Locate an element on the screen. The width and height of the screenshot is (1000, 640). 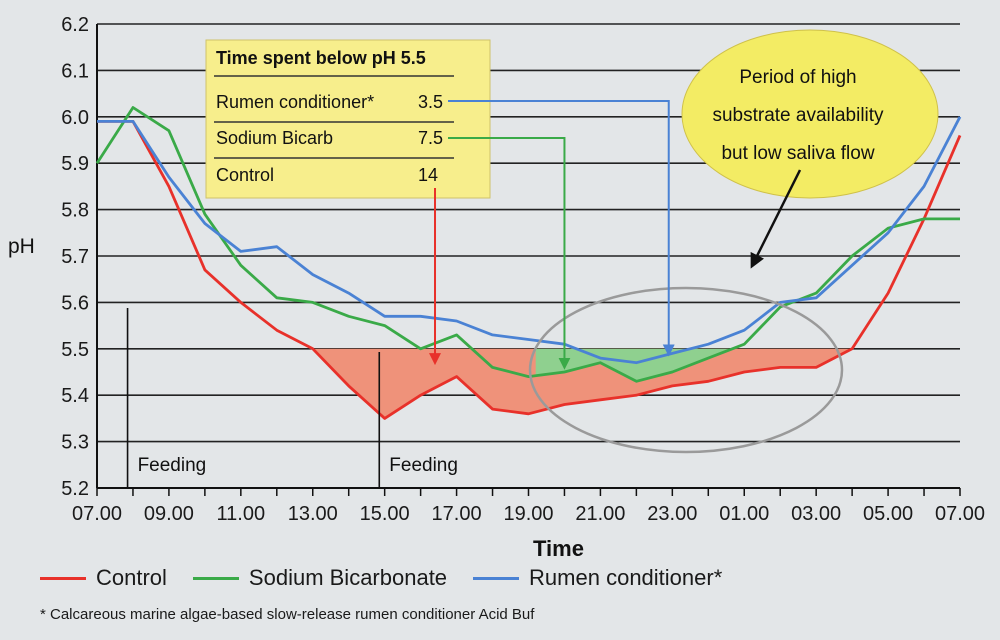
x-tick-label: 01.00 is located at coordinates (744, 514).